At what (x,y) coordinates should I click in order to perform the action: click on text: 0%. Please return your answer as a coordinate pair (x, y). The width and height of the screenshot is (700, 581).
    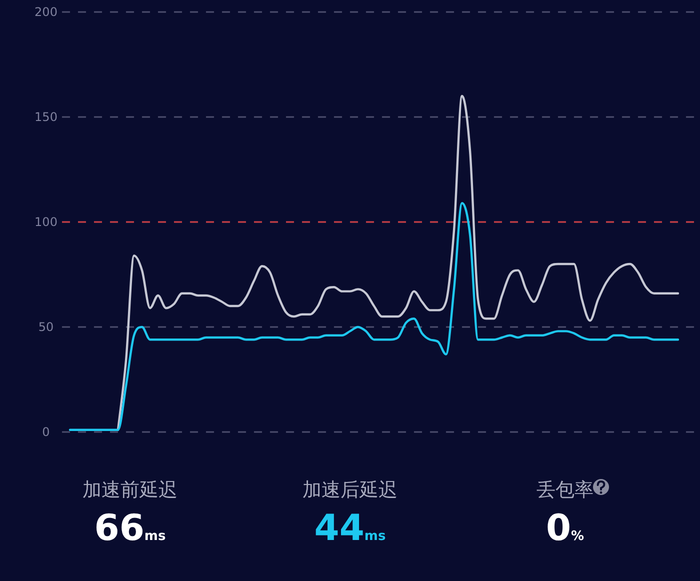
    Looking at the image, I should click on (565, 528).